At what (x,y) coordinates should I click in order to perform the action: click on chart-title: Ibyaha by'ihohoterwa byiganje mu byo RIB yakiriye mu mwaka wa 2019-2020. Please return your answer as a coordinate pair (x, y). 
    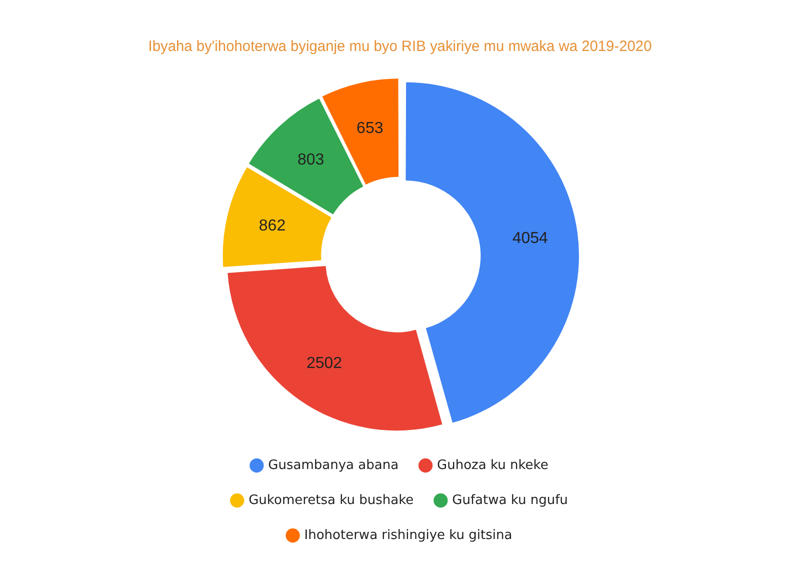
    Looking at the image, I should click on (400, 47).